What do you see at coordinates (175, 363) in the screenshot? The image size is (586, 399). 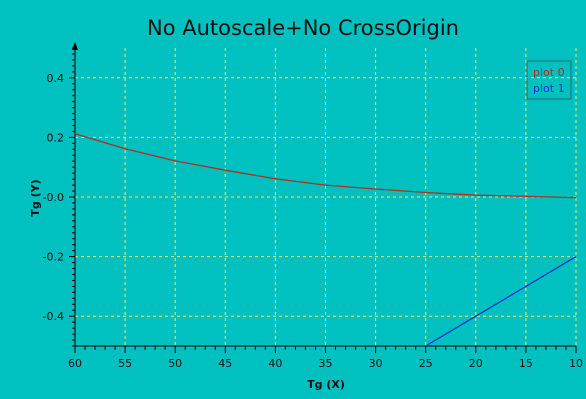 I see `x-tick-label: 50` at bounding box center [175, 363].